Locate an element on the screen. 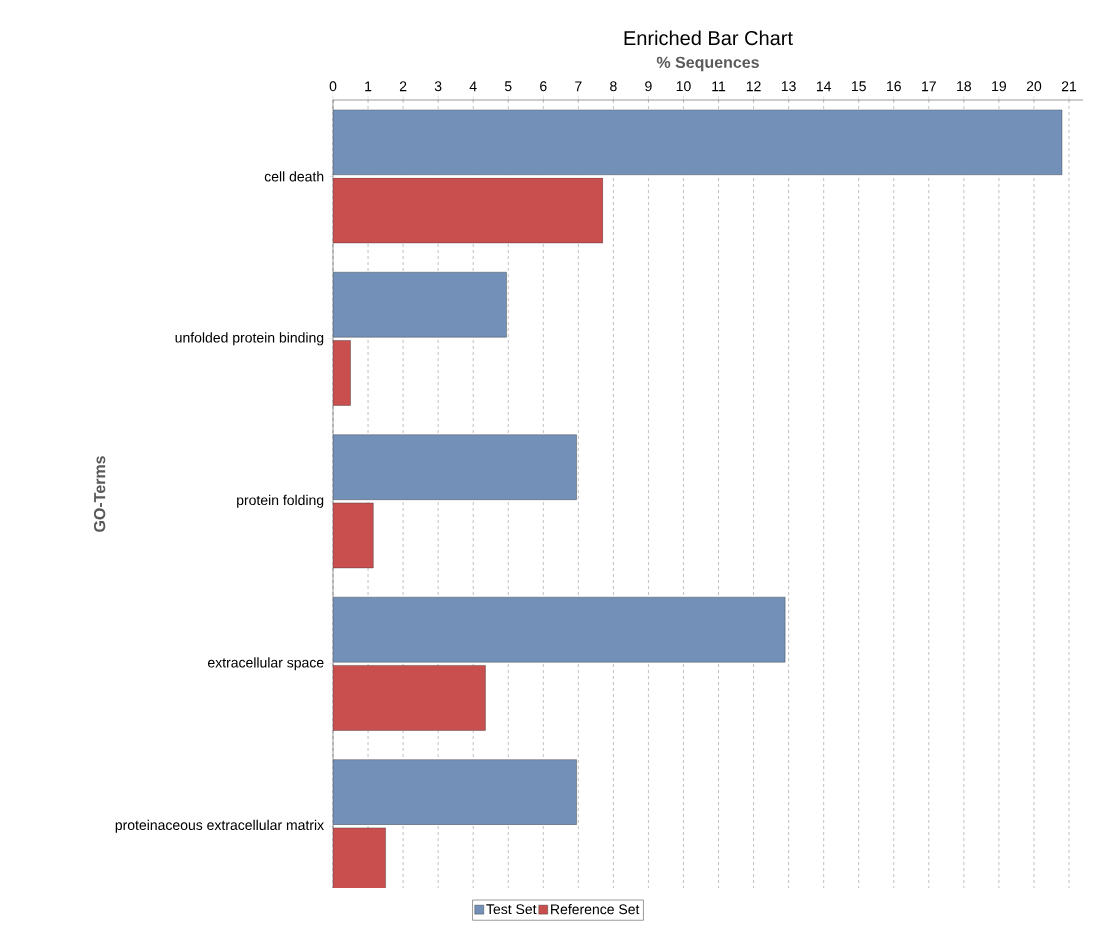  x-tick-label: 2 is located at coordinates (403, 86).